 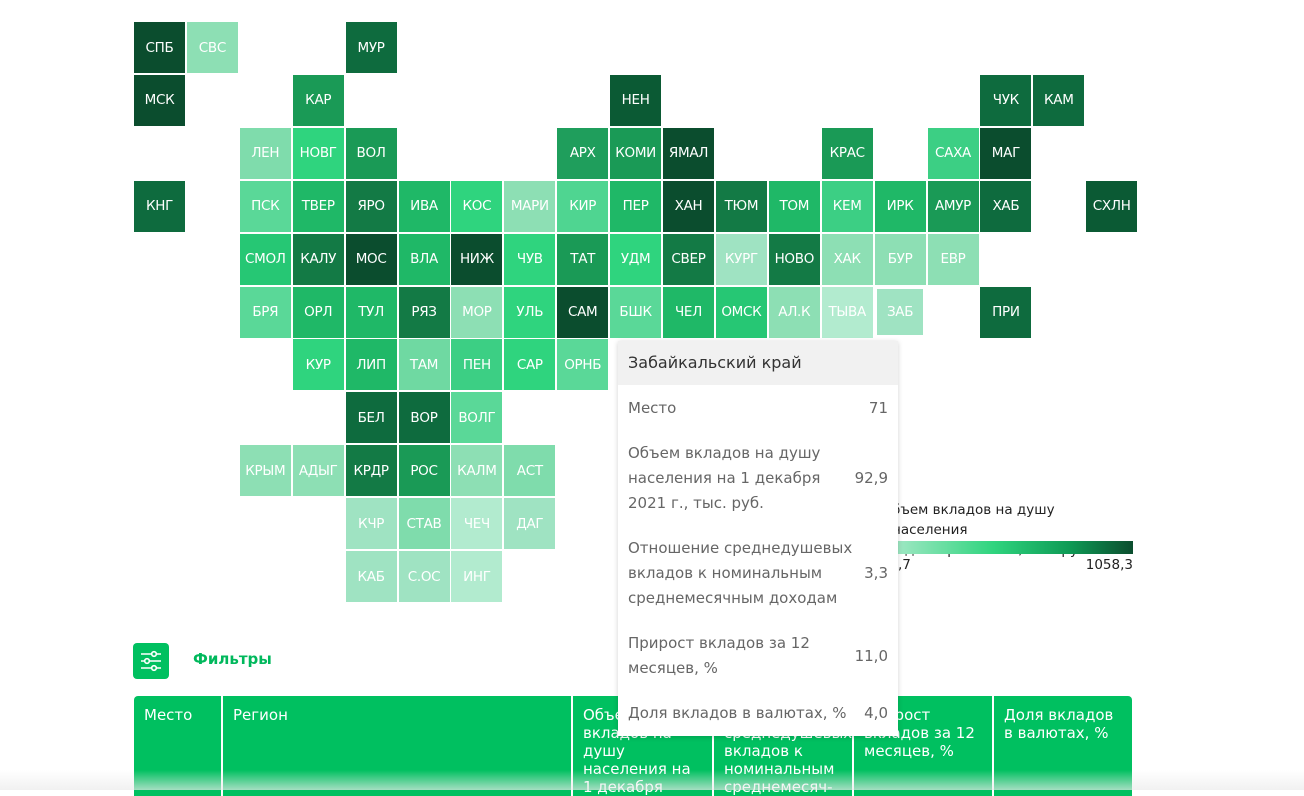 What do you see at coordinates (159, 206) in the screenshot?
I see `region-tile: КНГ` at bounding box center [159, 206].